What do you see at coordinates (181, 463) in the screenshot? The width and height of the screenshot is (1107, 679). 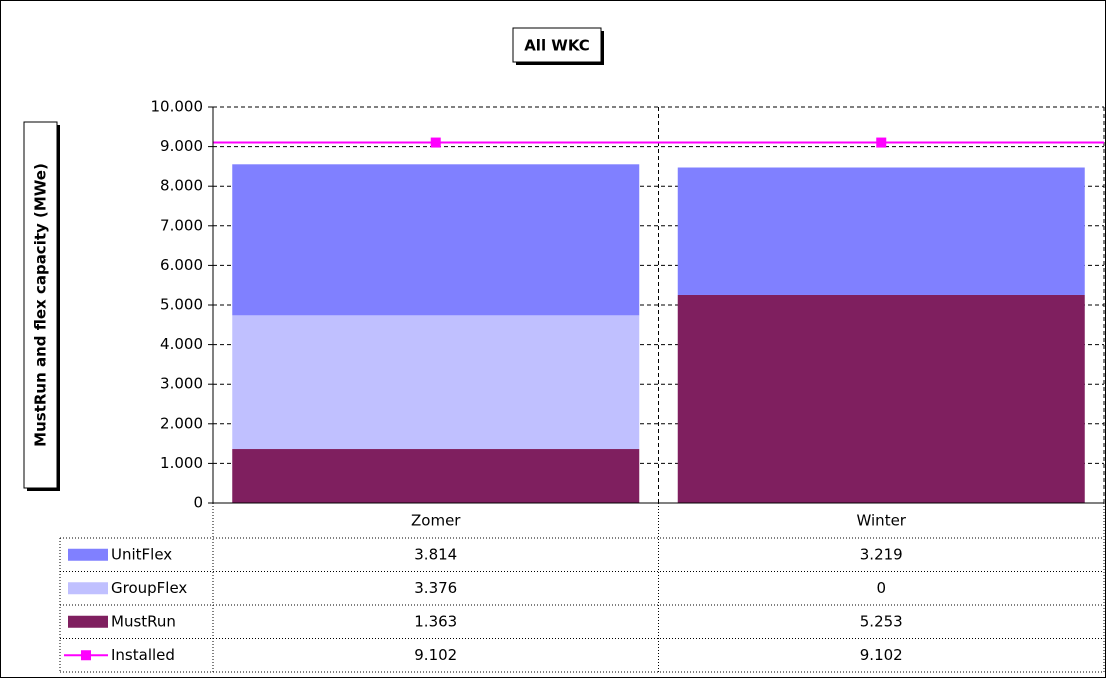 I see `y-tick-label: 1.000` at bounding box center [181, 463].